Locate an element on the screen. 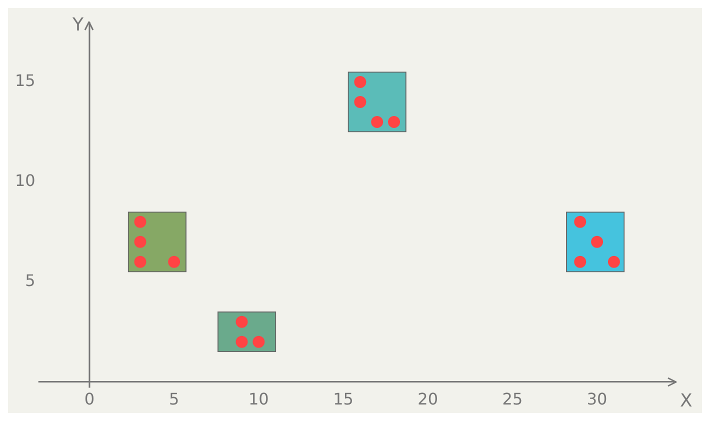 The width and height of the screenshot is (710, 421). x-tick-label: 15 is located at coordinates (343, 399).